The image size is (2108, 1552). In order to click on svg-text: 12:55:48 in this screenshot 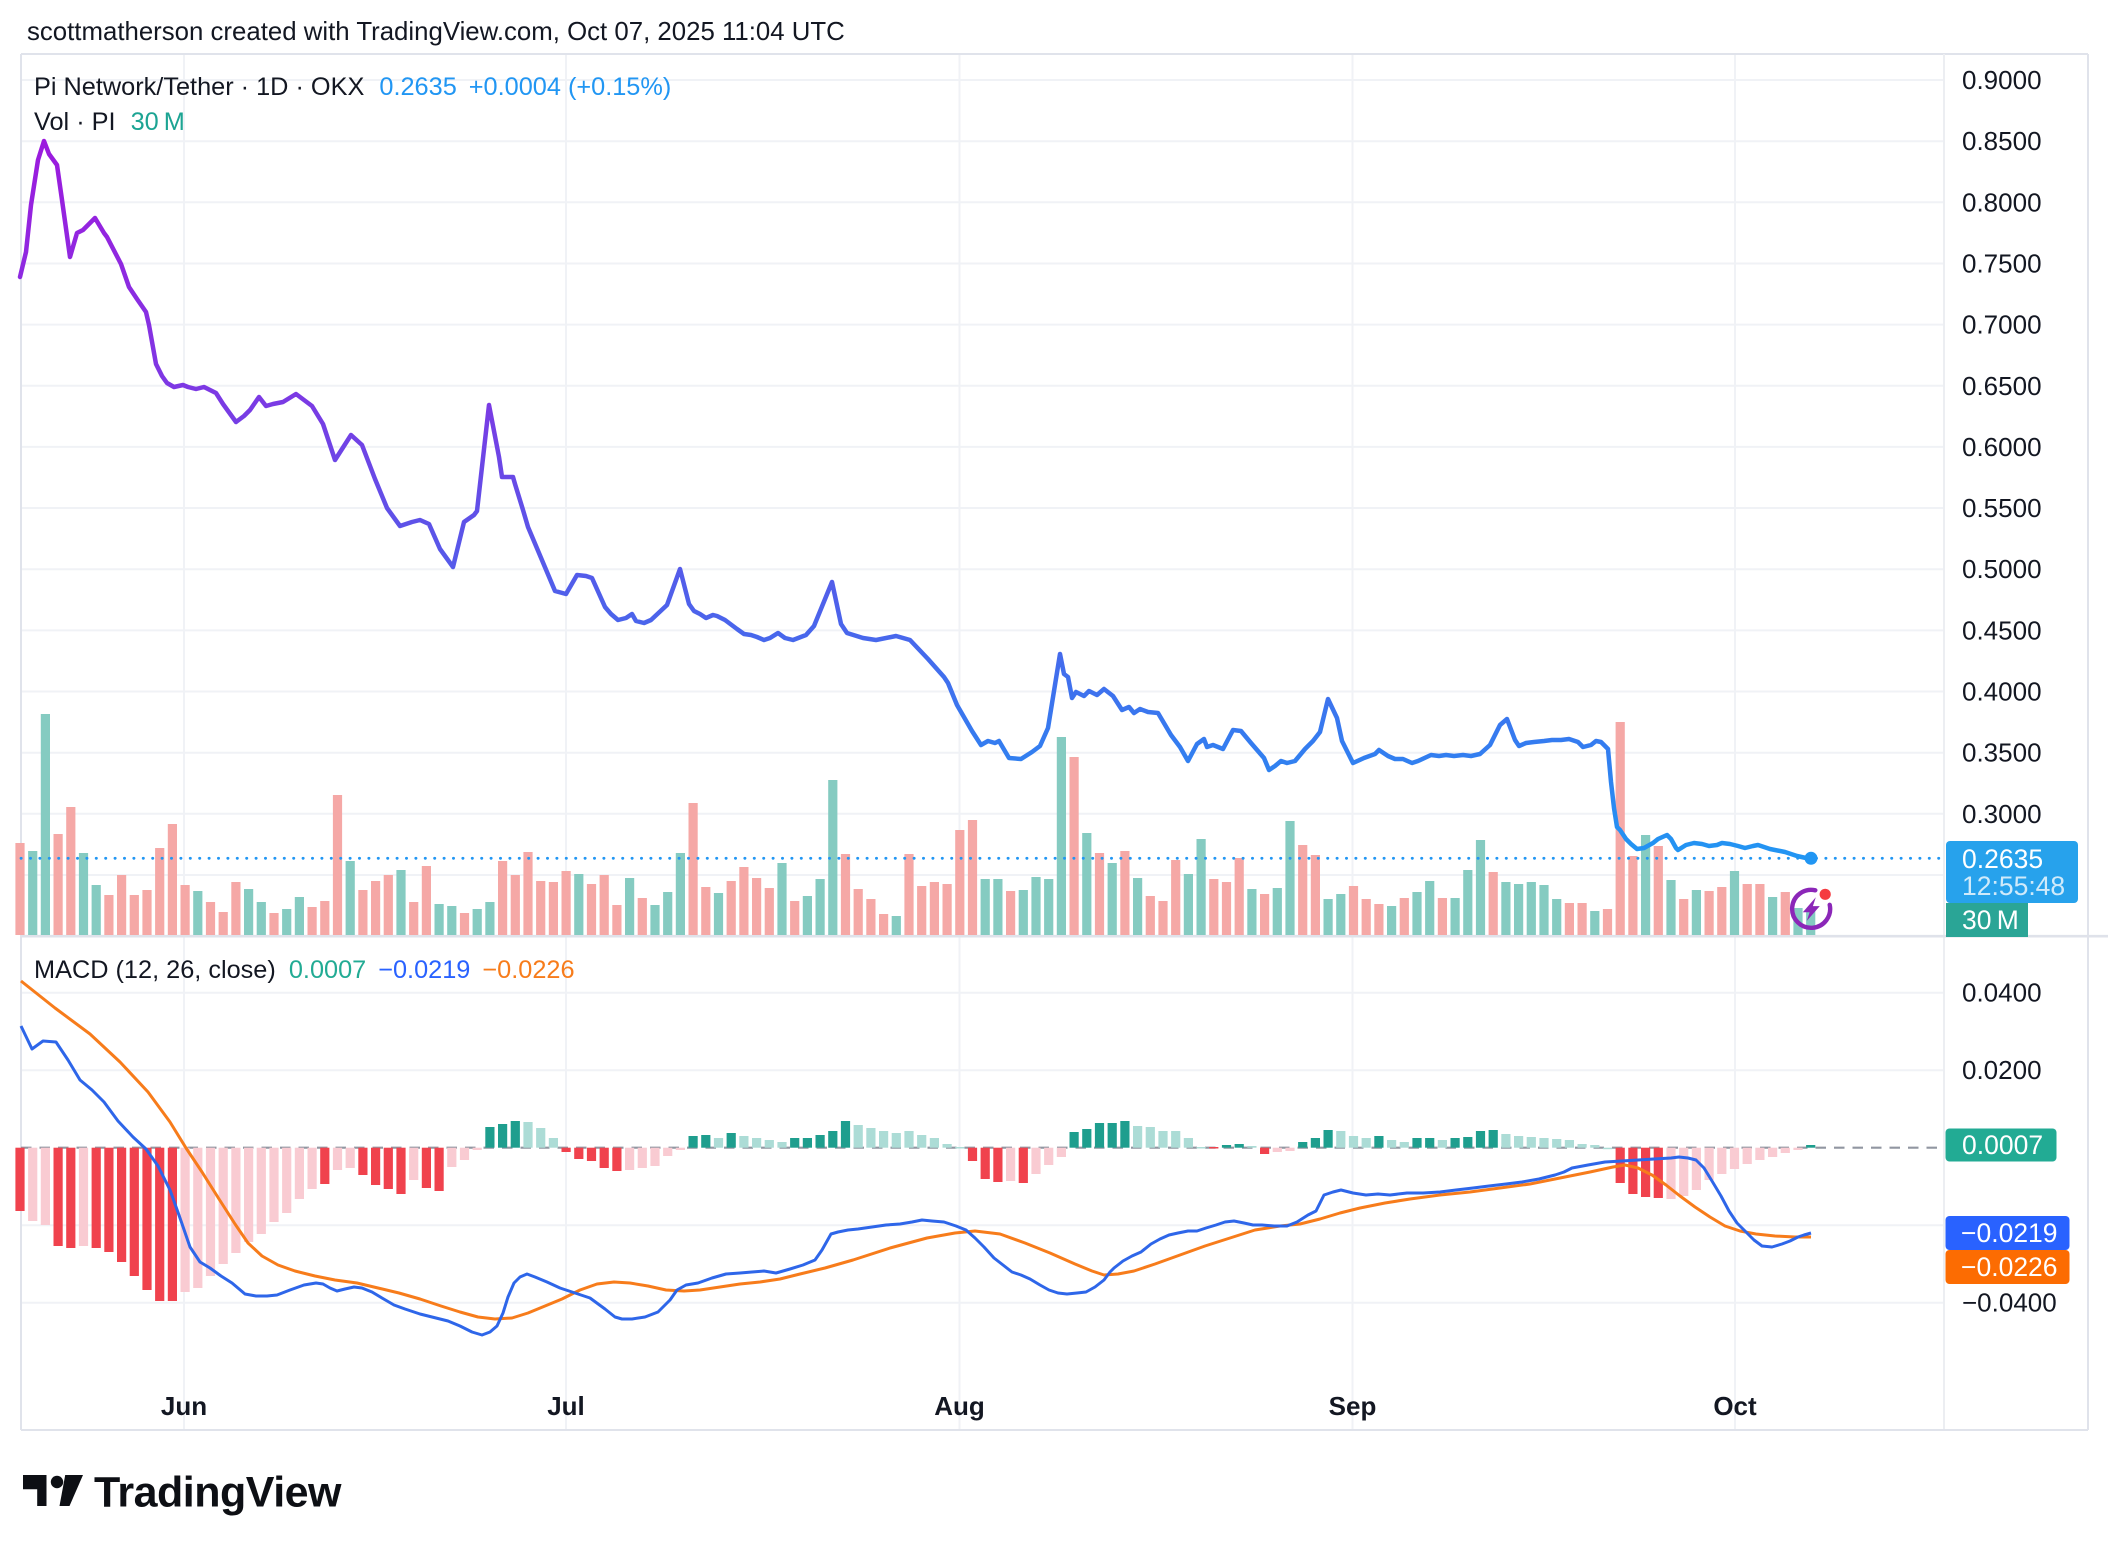, I will do `click(2013, 886)`.